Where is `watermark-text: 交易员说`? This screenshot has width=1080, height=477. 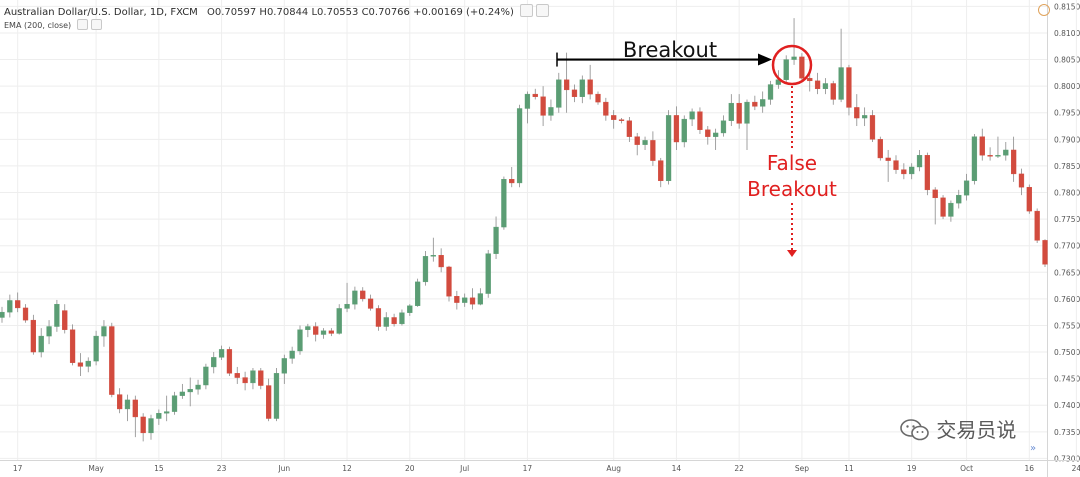
watermark-text: 交易员说 is located at coordinates (976, 430).